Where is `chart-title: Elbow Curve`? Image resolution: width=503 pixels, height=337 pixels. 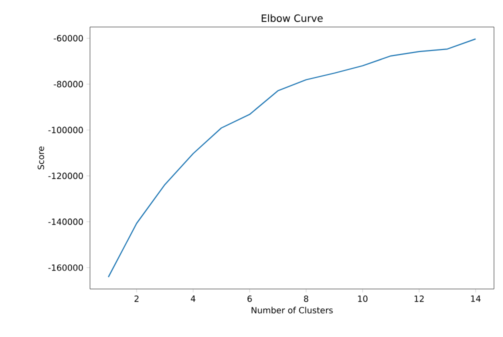 chart-title: Elbow Curve is located at coordinates (292, 18).